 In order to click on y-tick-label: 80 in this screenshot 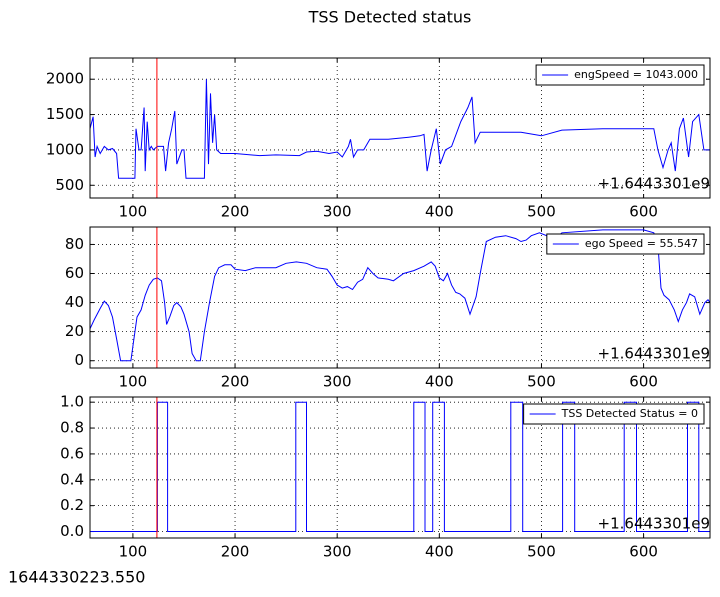, I will do `click(74, 244)`.